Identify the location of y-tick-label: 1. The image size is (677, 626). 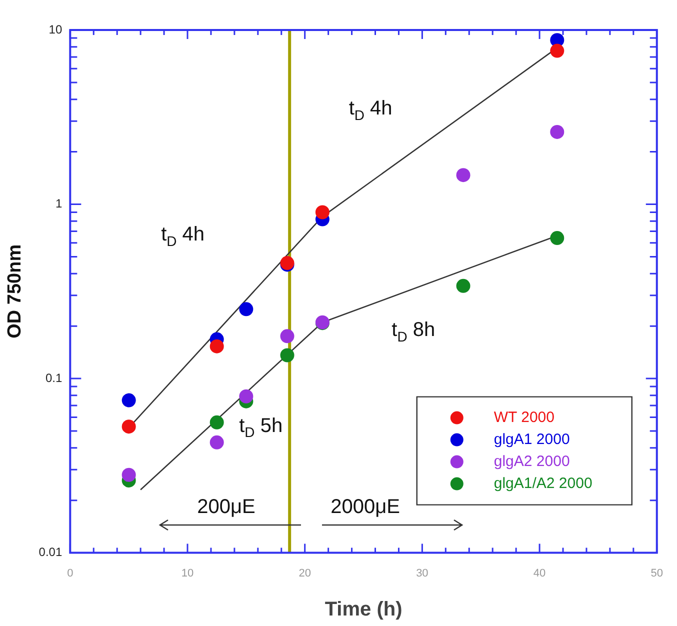
(58, 203).